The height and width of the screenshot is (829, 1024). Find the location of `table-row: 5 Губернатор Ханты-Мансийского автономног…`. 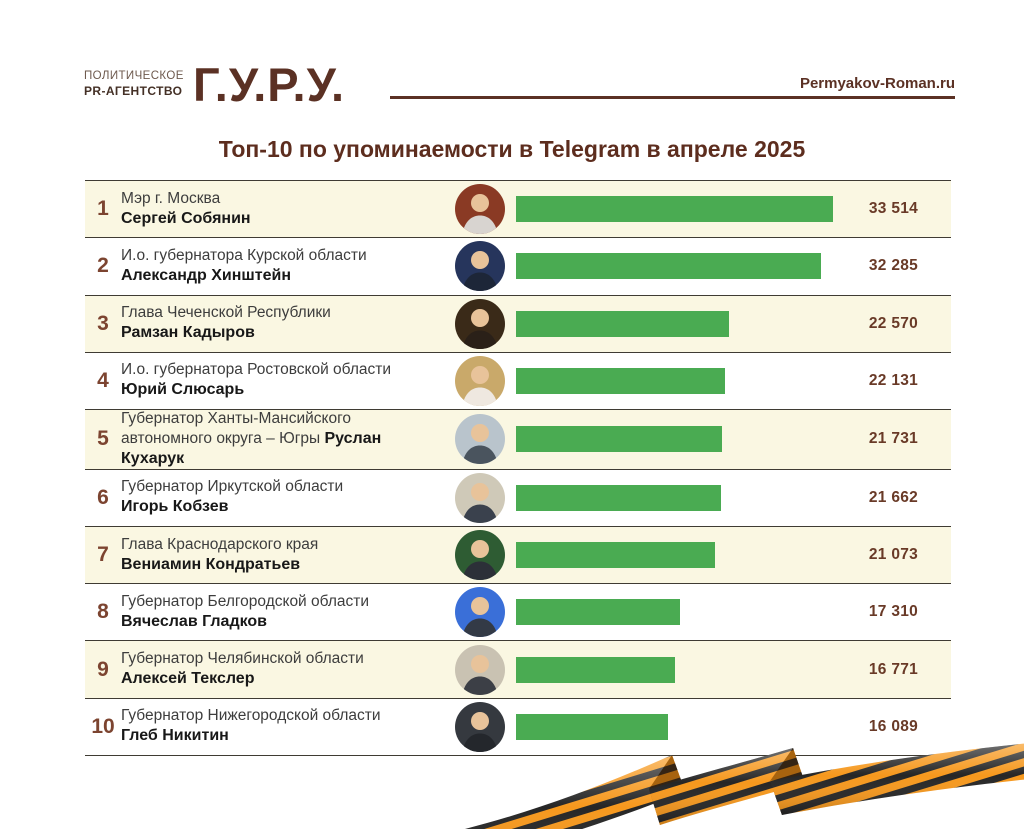

table-row: 5 Губернатор Ханты-Мансийского автономног… is located at coordinates (518, 440).